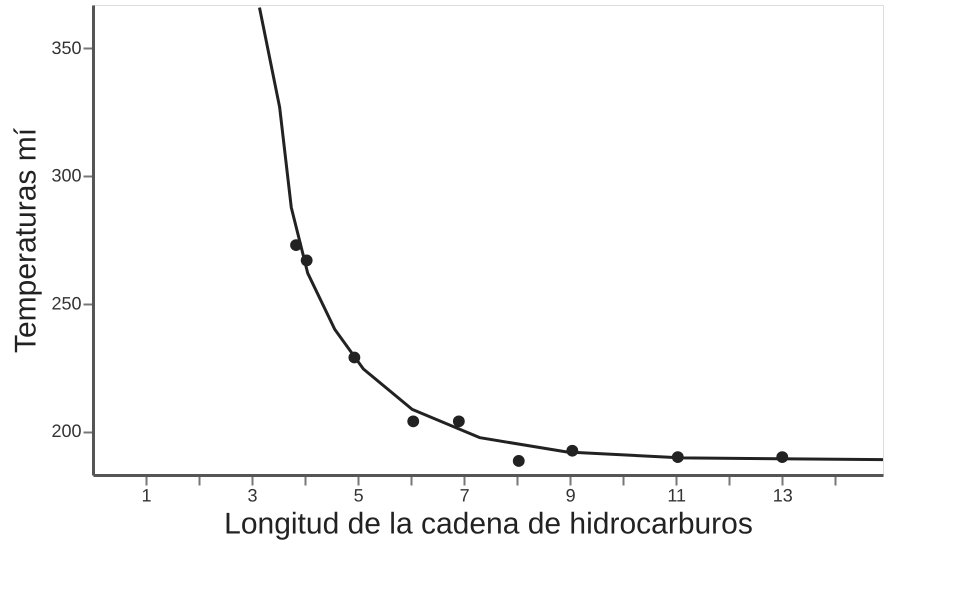  What do you see at coordinates (488, 524) in the screenshot?
I see `x-axis-title: Longitud de la cadena de hidrocarburos` at bounding box center [488, 524].